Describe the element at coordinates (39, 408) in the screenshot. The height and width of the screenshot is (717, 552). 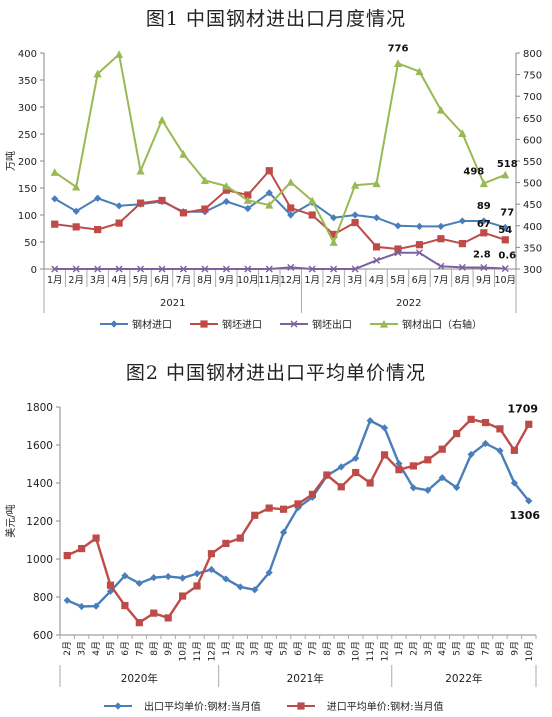
I see `chart2-y-tick-label: 1800` at that location.